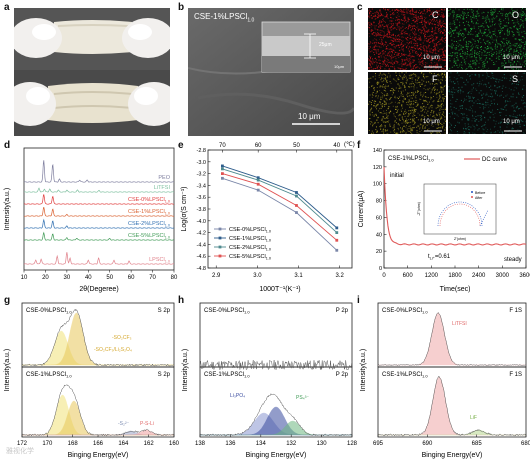  Describe the element at coordinates (47, 444) in the screenshot. I see `xps-x-tick: 170` at that location.